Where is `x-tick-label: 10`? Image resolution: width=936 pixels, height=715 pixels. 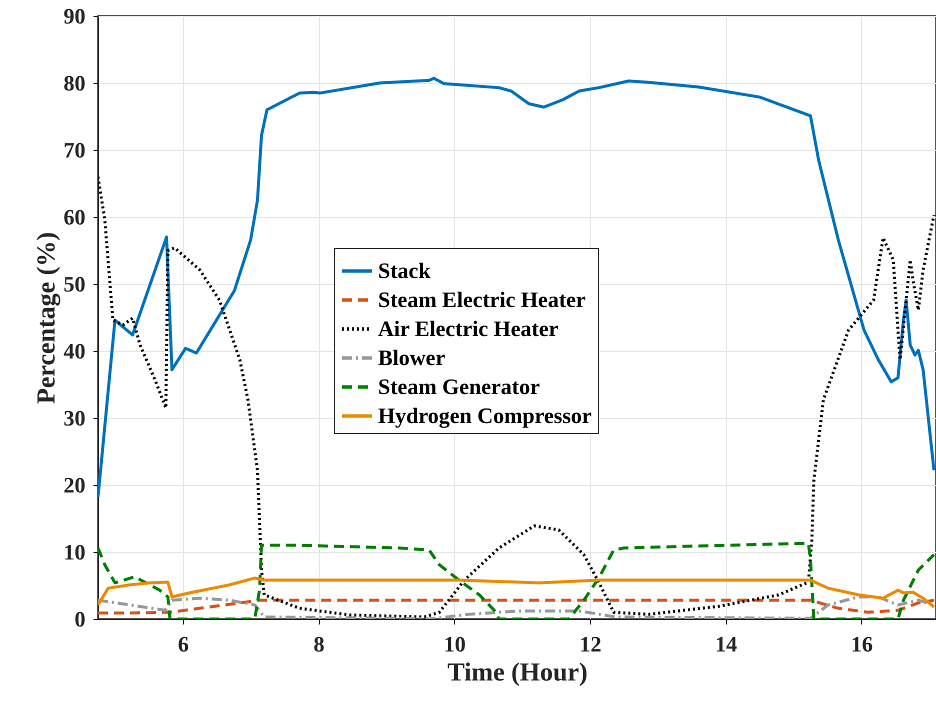 x-tick-label: 10 is located at coordinates (455, 644).